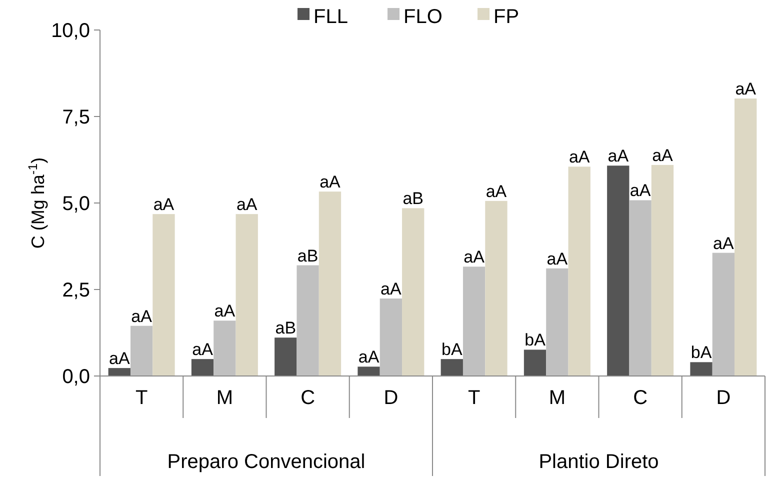 The height and width of the screenshot is (480, 771). What do you see at coordinates (266, 462) in the screenshot?
I see `text: Preparo Convencional` at bounding box center [266, 462].